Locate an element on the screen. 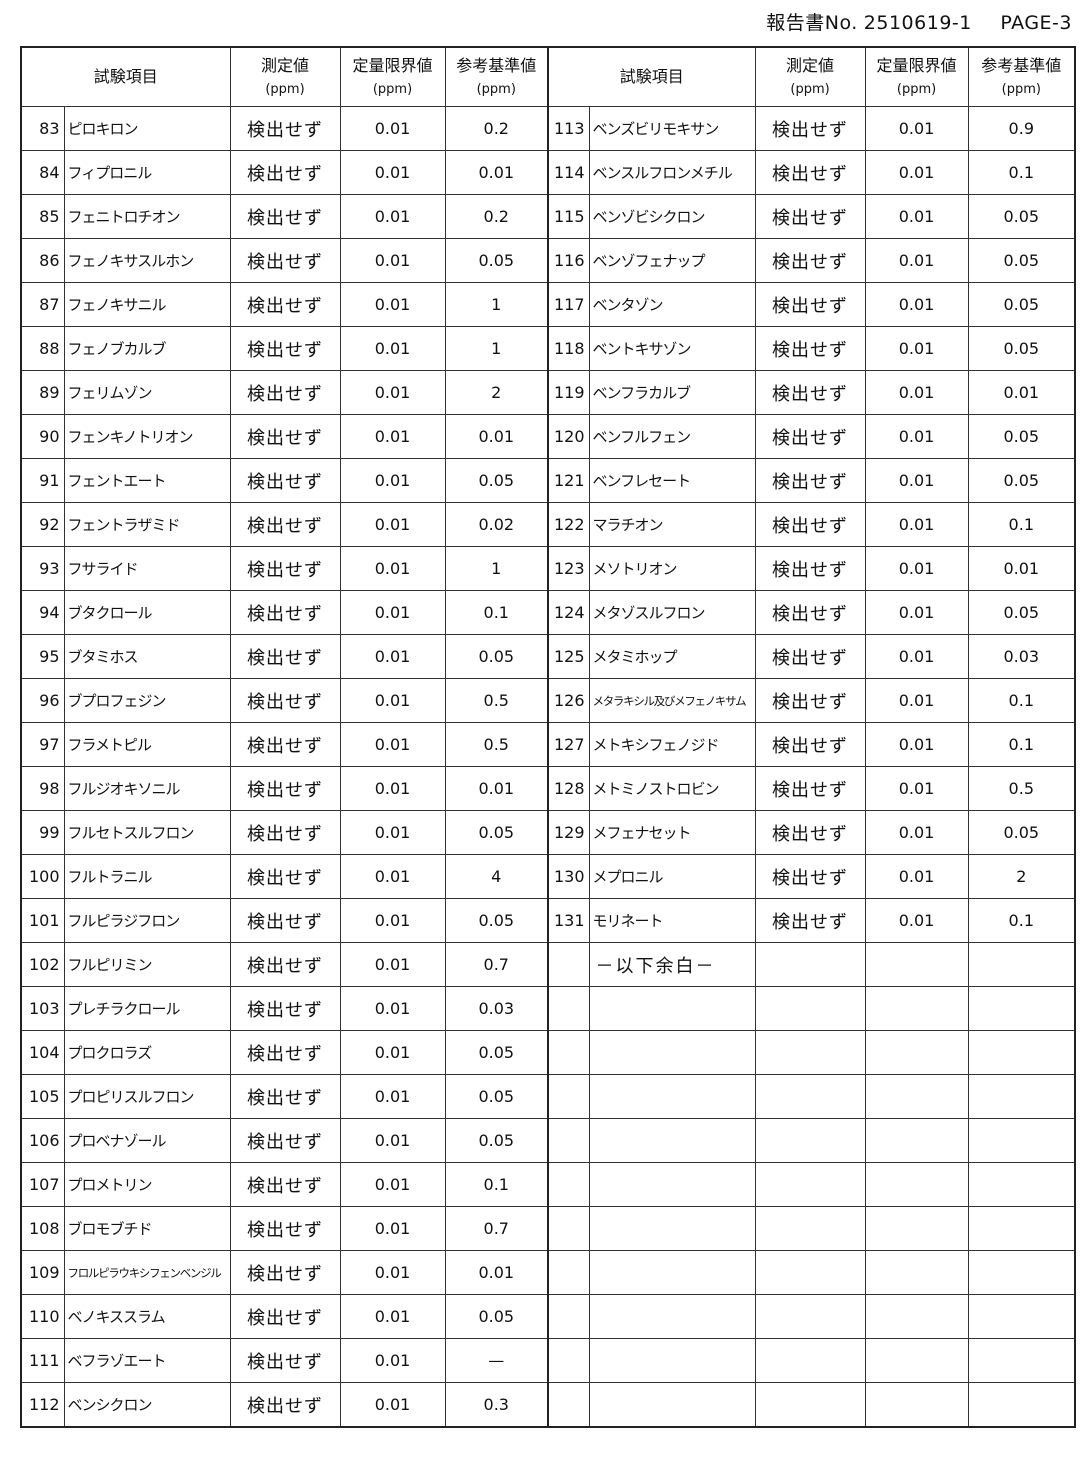  item-name: メトミノストロビン is located at coordinates (672, 788).